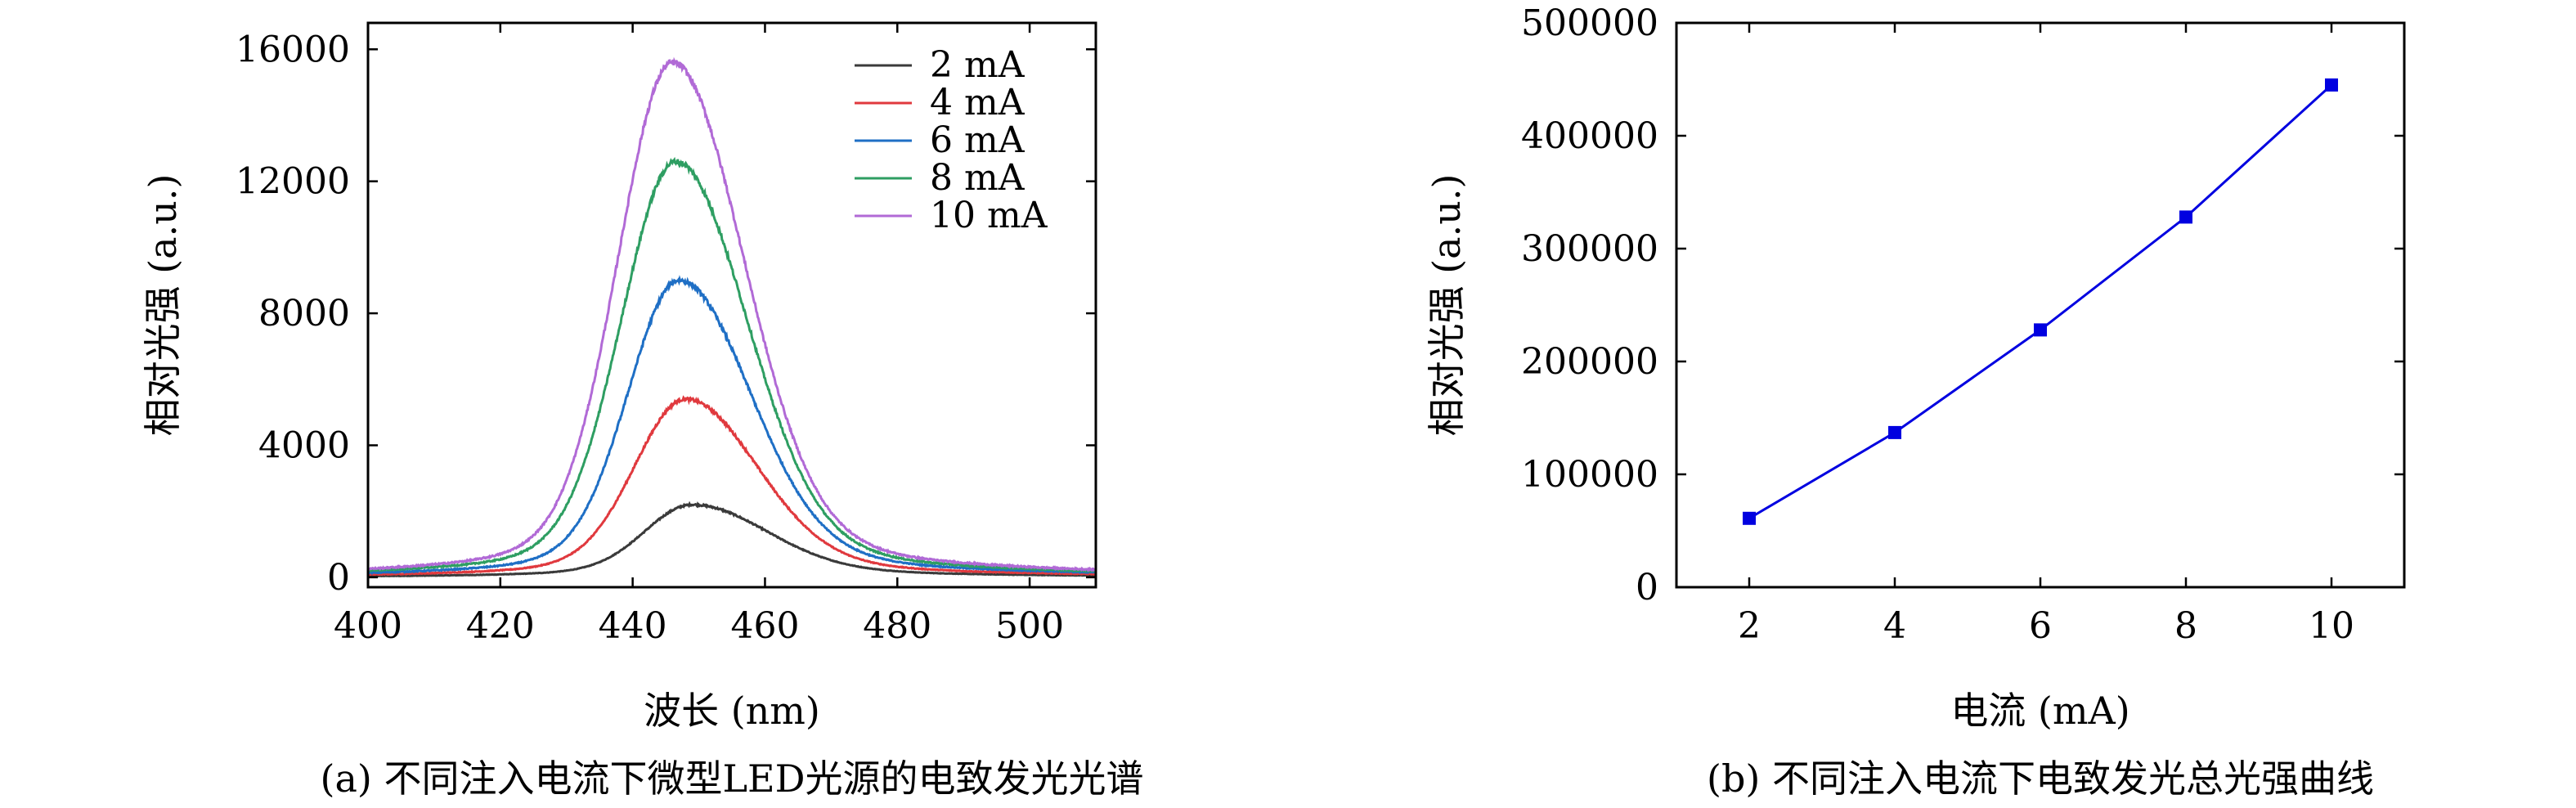 Image resolution: width=2576 pixels, height=808 pixels. Describe the element at coordinates (978, 102) in the screenshot. I see `legend-label: 4 mA` at that location.